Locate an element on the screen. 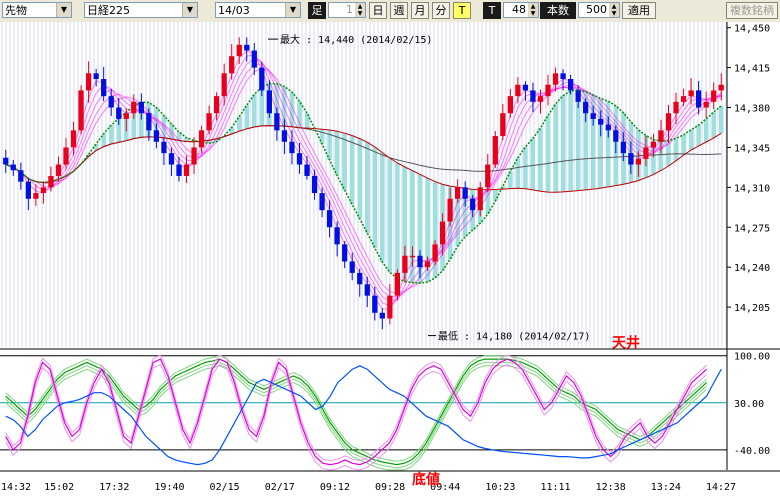  symbol-select: 日経225 ▼ is located at coordinates (141, 10).